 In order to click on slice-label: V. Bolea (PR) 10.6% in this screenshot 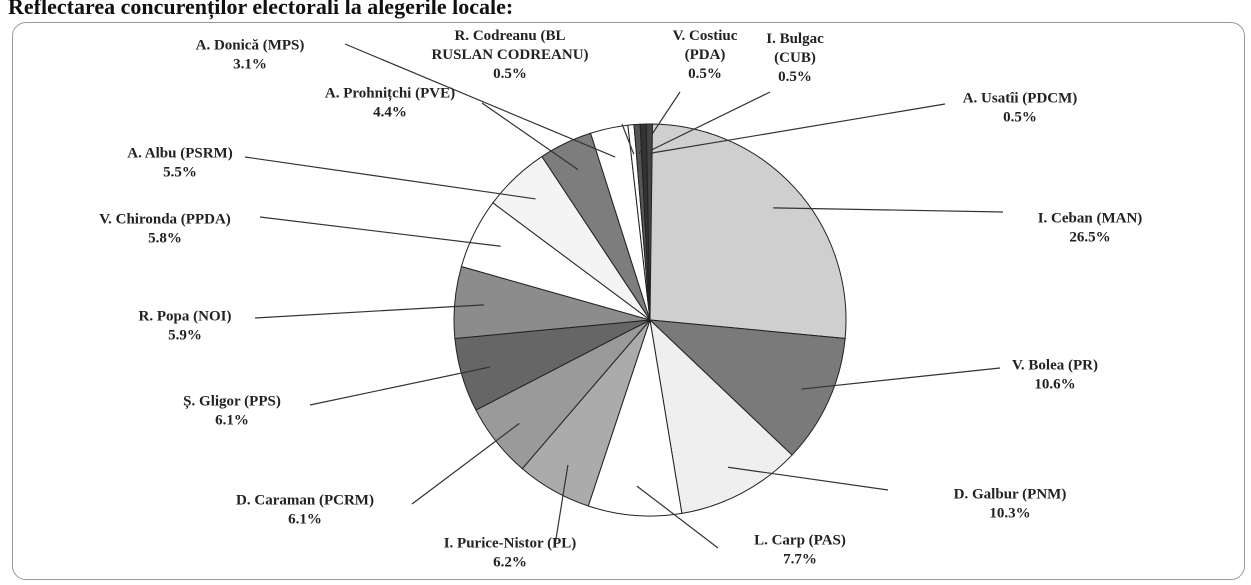, I will do `click(1055, 375)`.